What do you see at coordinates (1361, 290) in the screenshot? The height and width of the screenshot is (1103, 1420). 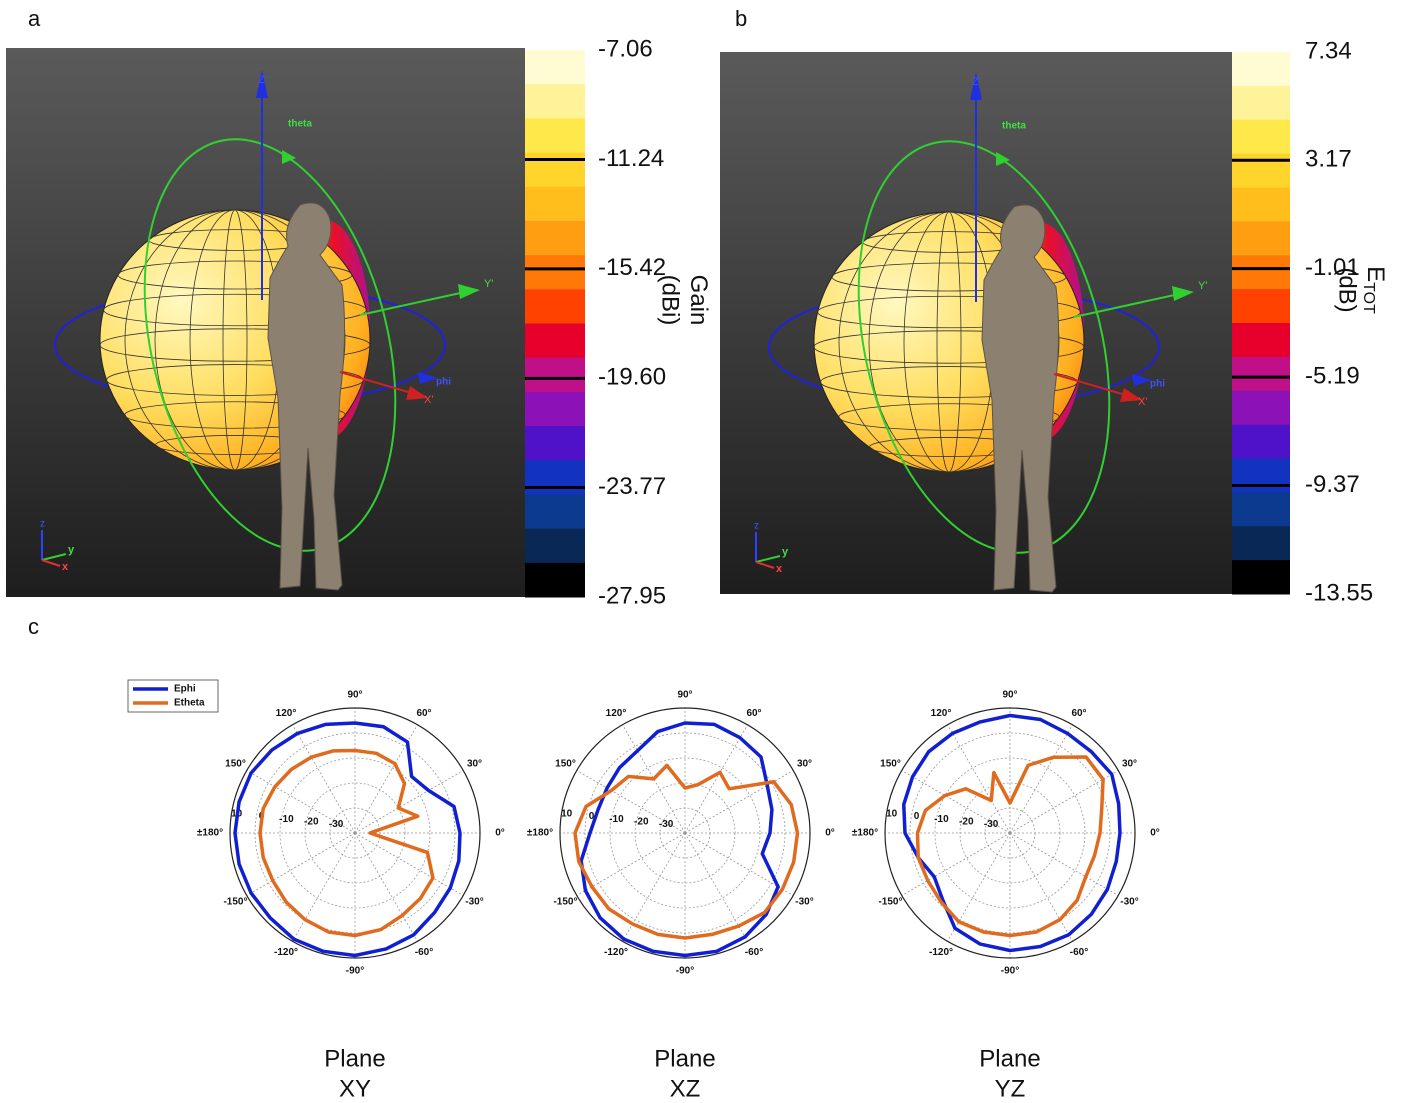 I see `colorbar-title: ETOT(dB)` at bounding box center [1361, 290].